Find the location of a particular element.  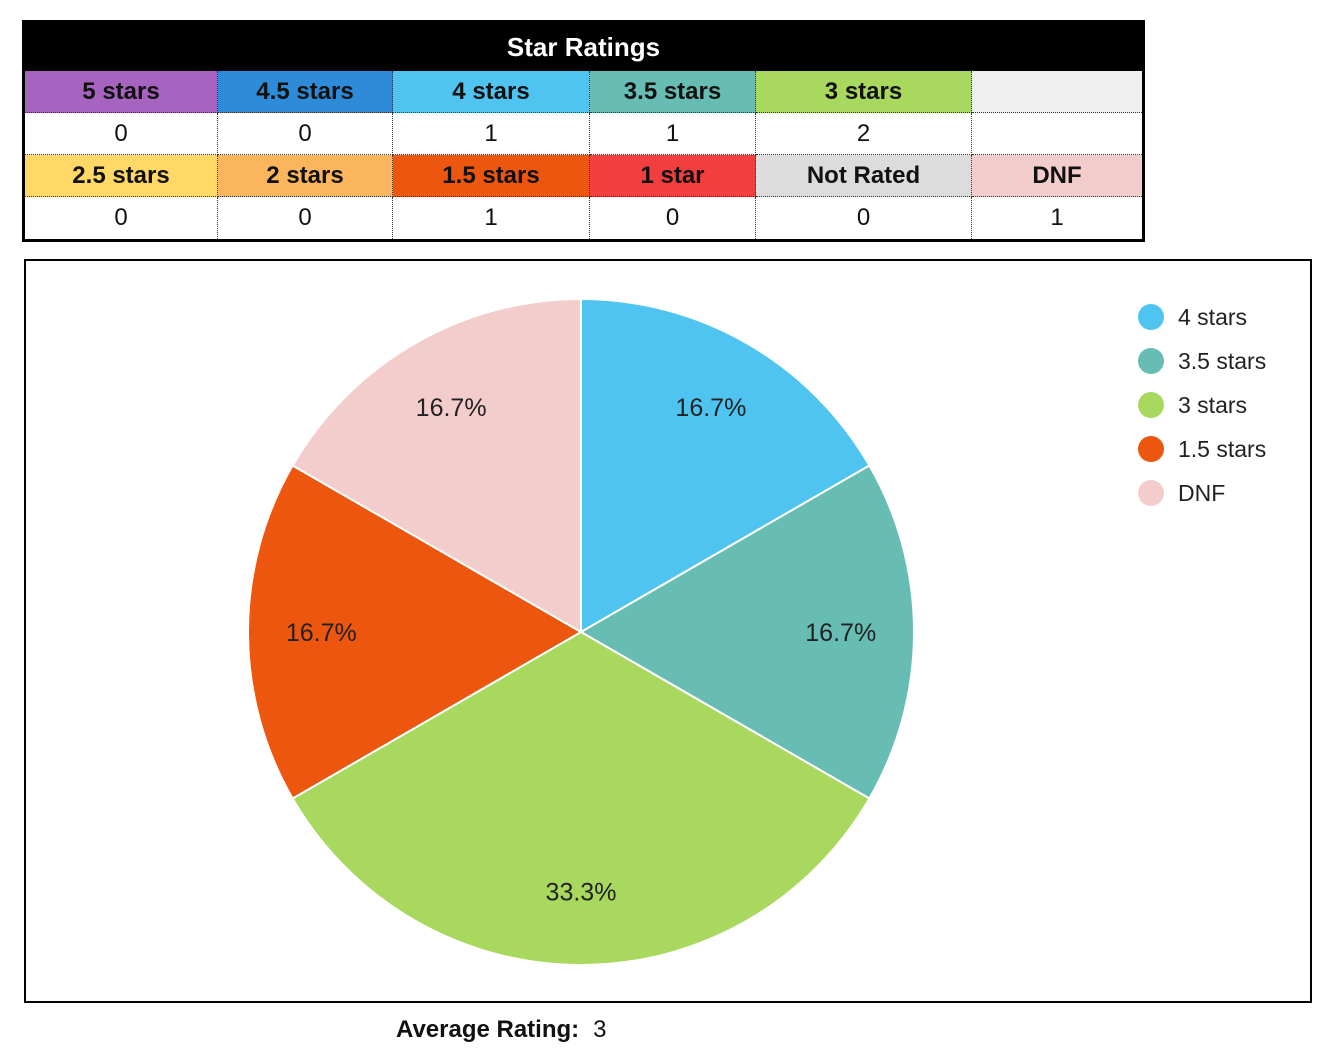

rating-count: 2 is located at coordinates (864, 134).